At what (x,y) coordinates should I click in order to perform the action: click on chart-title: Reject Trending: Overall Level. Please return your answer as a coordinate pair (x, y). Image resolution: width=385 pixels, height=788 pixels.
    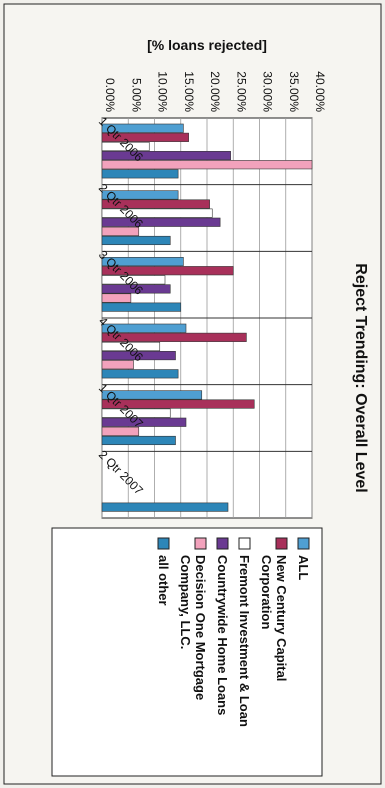
    Looking at the image, I should click on (360, 377).